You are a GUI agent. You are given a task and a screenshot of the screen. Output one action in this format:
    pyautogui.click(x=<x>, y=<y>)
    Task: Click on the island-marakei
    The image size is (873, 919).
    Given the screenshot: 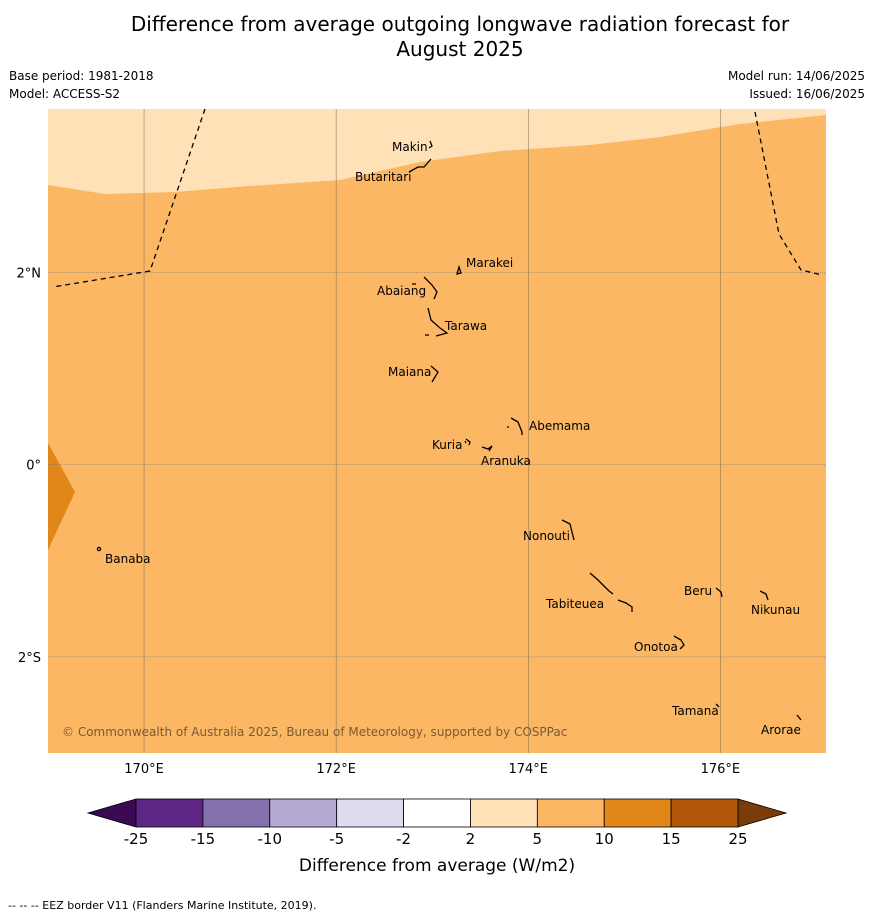 What is the action you would take?
    pyautogui.click(x=459, y=269)
    